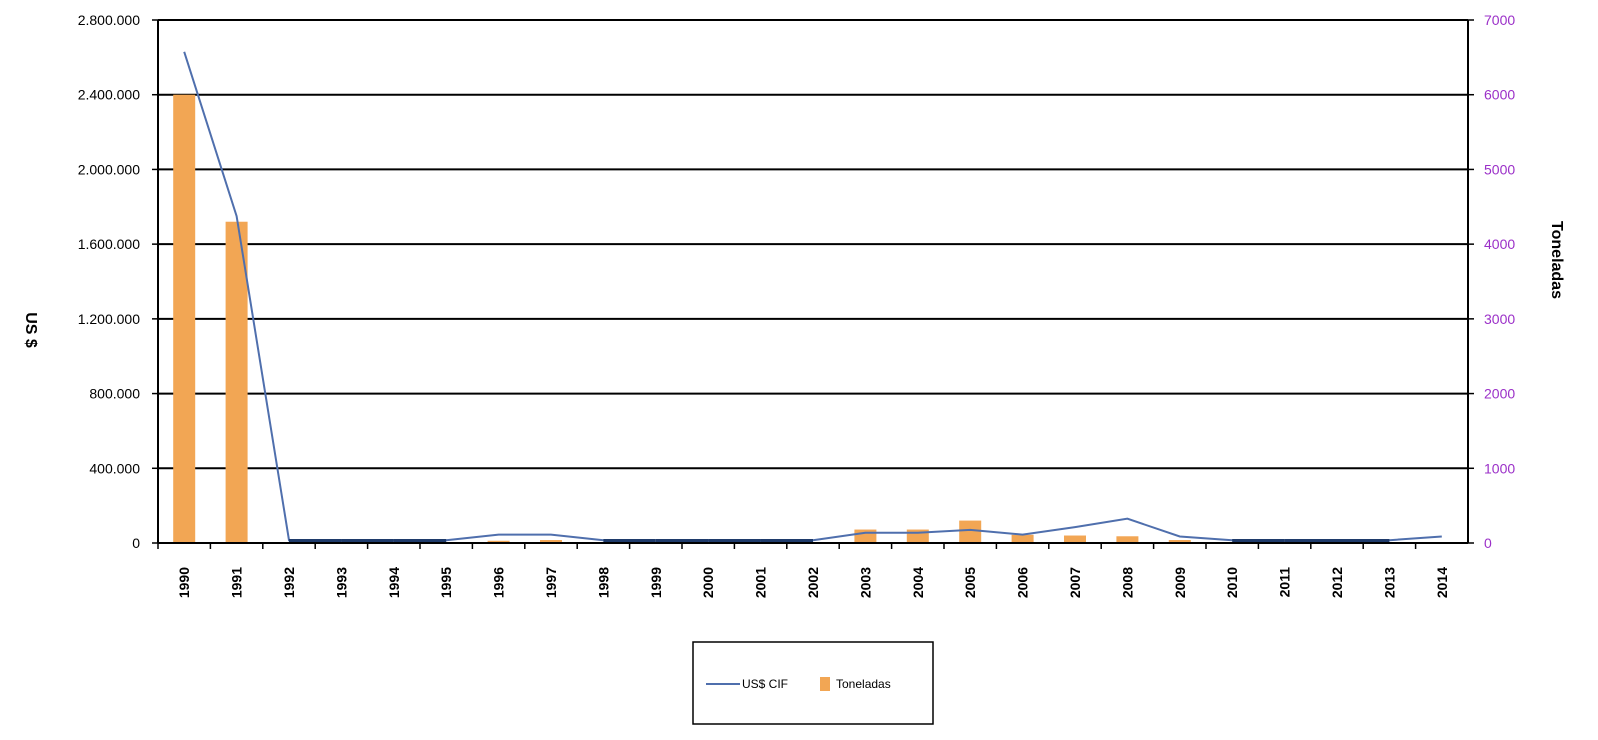 This screenshot has height=740, width=1598. I want to click on left-tick-label: 2.000.000, so click(109, 169).